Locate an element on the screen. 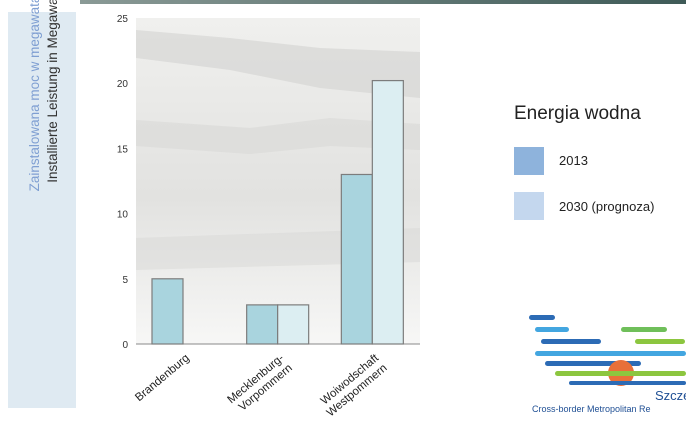  legend-label-2030: 2030 (prognoza) is located at coordinates (607, 206).